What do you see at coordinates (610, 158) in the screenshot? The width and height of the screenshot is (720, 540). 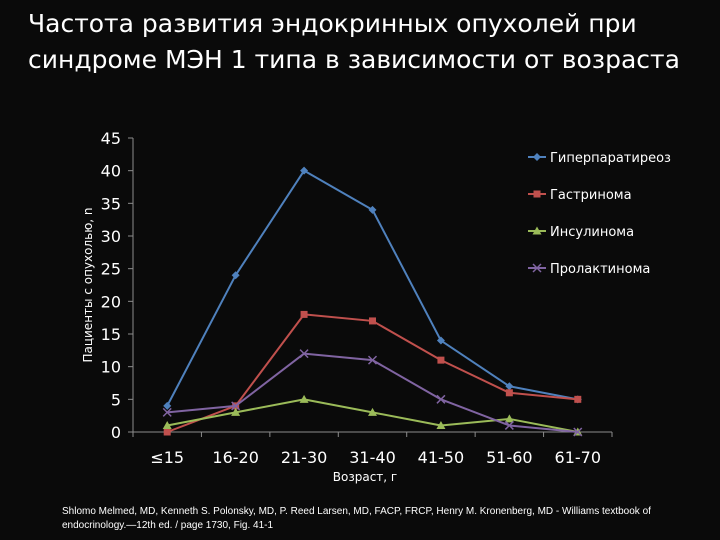 I see `legend-label: Гиперпаратиреоз` at bounding box center [610, 158].